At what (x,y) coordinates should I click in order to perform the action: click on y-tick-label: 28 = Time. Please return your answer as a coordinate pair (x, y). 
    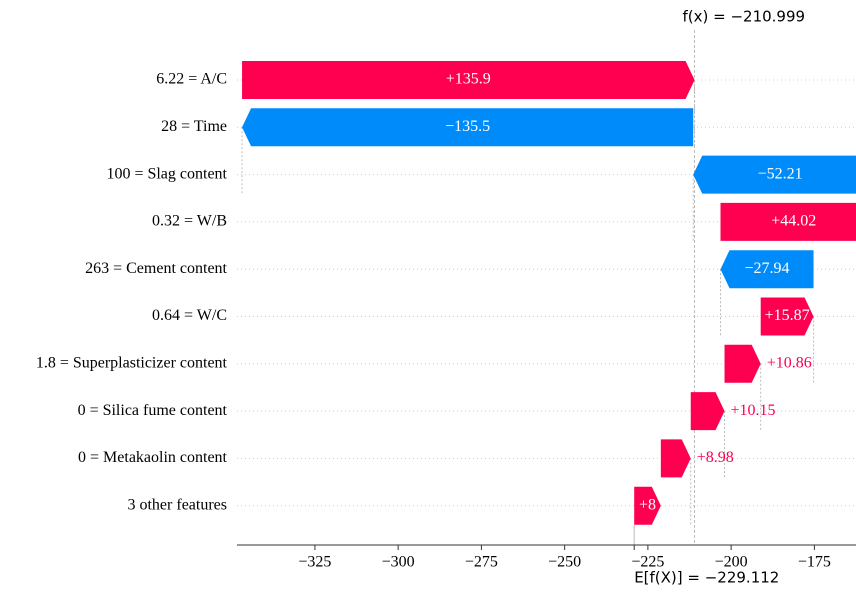
    Looking at the image, I should click on (194, 126).